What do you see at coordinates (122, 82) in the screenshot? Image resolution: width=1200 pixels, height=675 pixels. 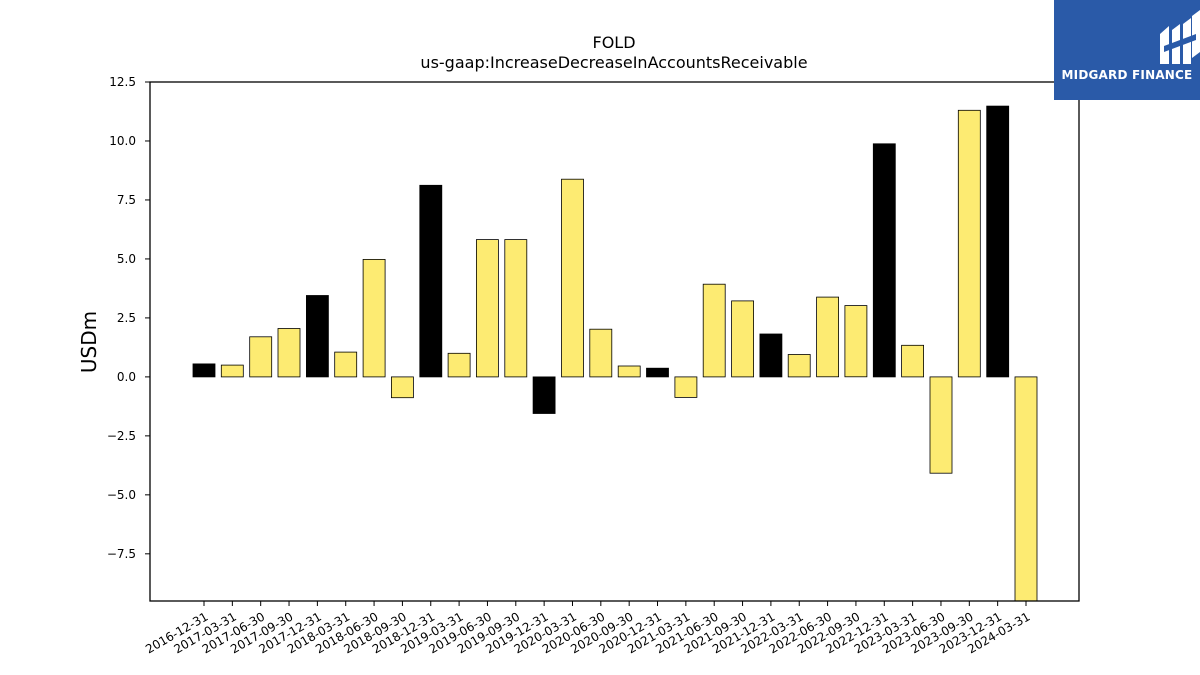 I see `y-tick-label: 12.5` at bounding box center [122, 82].